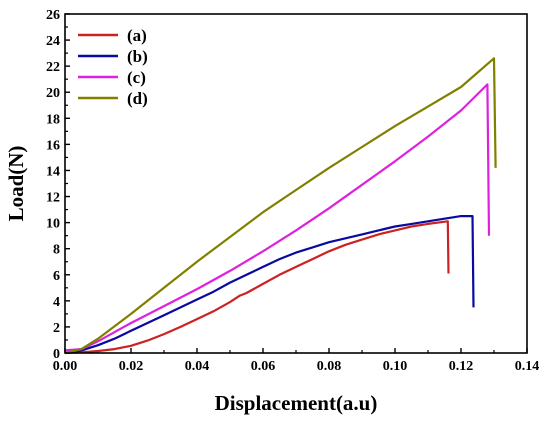 The width and height of the screenshot is (550, 422). What do you see at coordinates (137, 56) in the screenshot?
I see `legend-label: (b)` at bounding box center [137, 56].